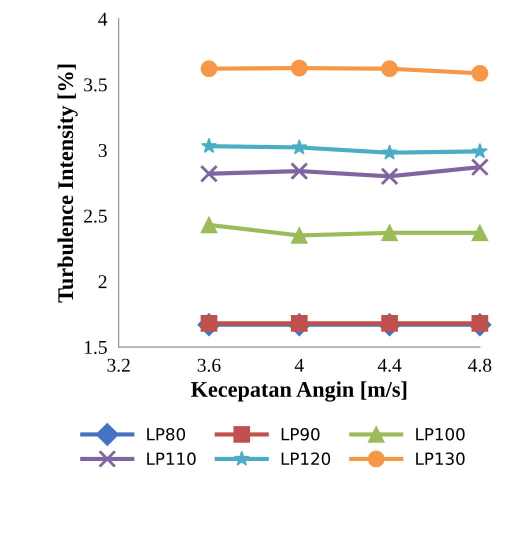  I want to click on x-axis-title: Kecepatan Angin [m/s], so click(298, 391).